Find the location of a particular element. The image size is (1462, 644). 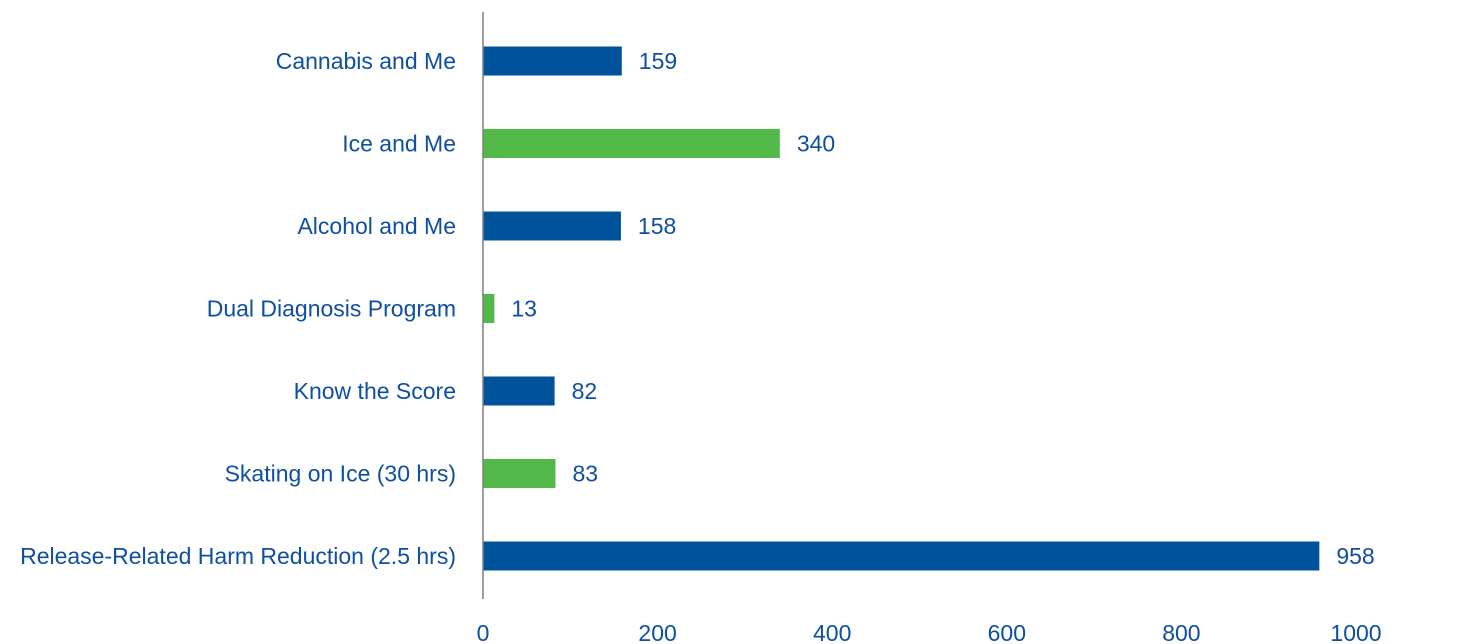

category-label: Release-Related Harm Reduction (2.5 hrs) is located at coordinates (238, 556).